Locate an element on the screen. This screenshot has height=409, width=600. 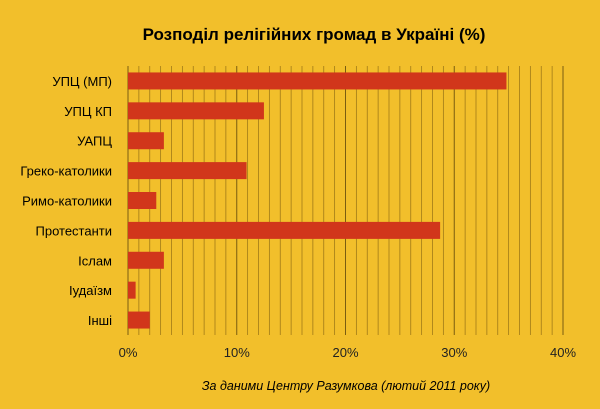
category-label: Римо-католики is located at coordinates (67, 201).